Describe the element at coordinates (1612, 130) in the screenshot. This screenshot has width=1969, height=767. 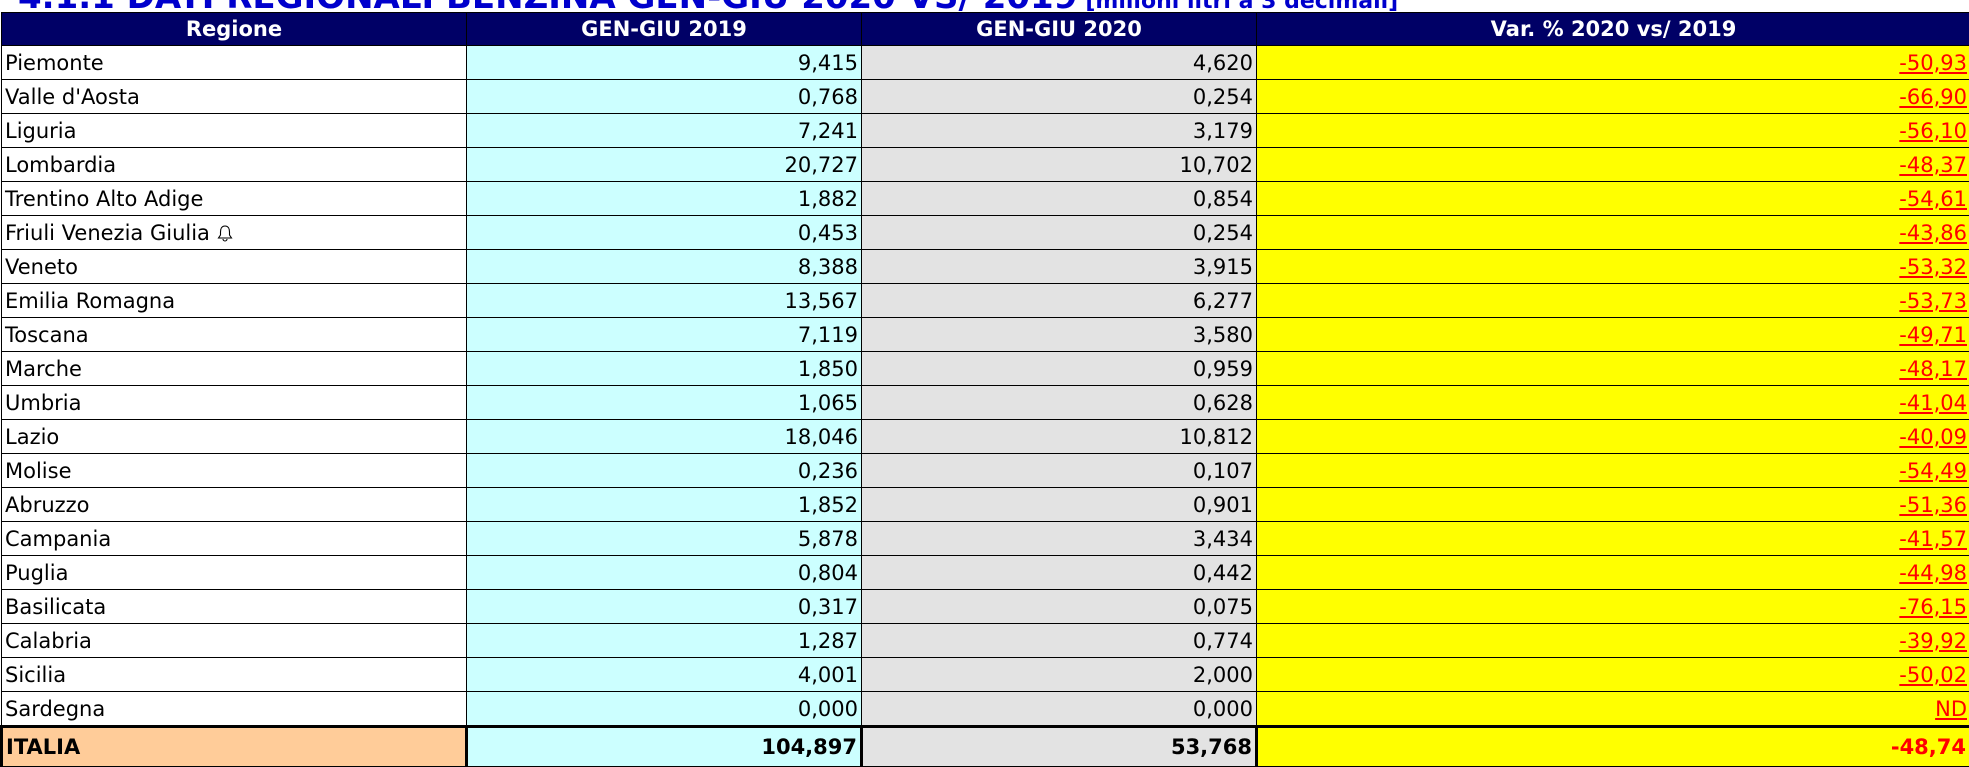
I see `cell: -56,10` at that location.